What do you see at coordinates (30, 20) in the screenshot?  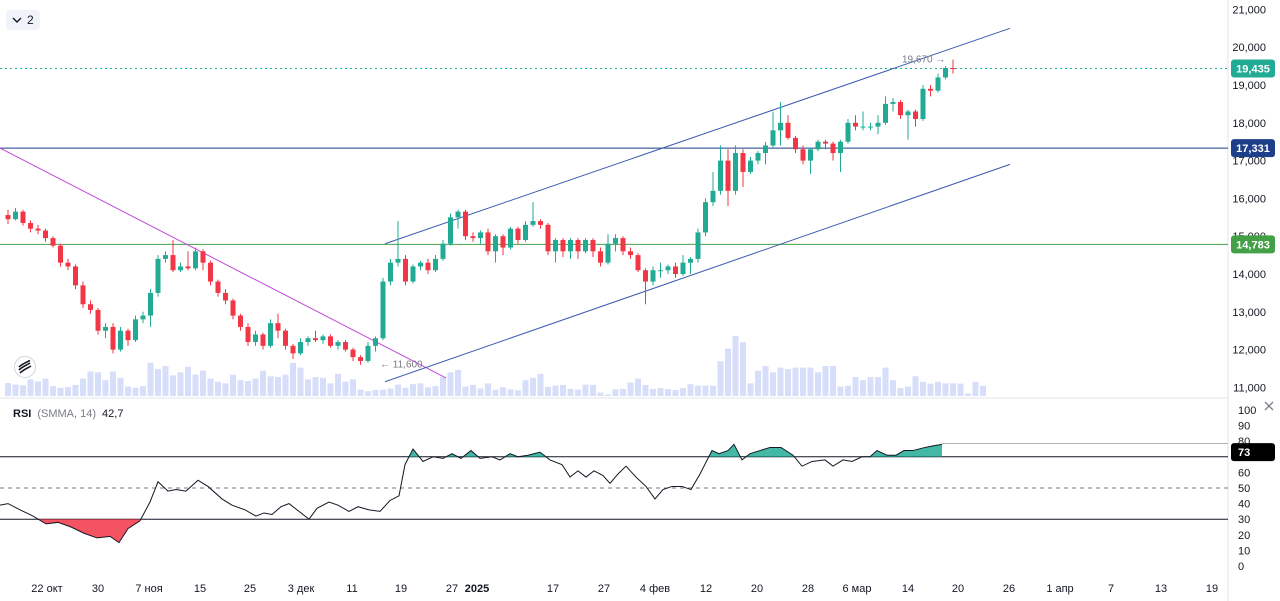 I see `collapse-count: 2` at bounding box center [30, 20].